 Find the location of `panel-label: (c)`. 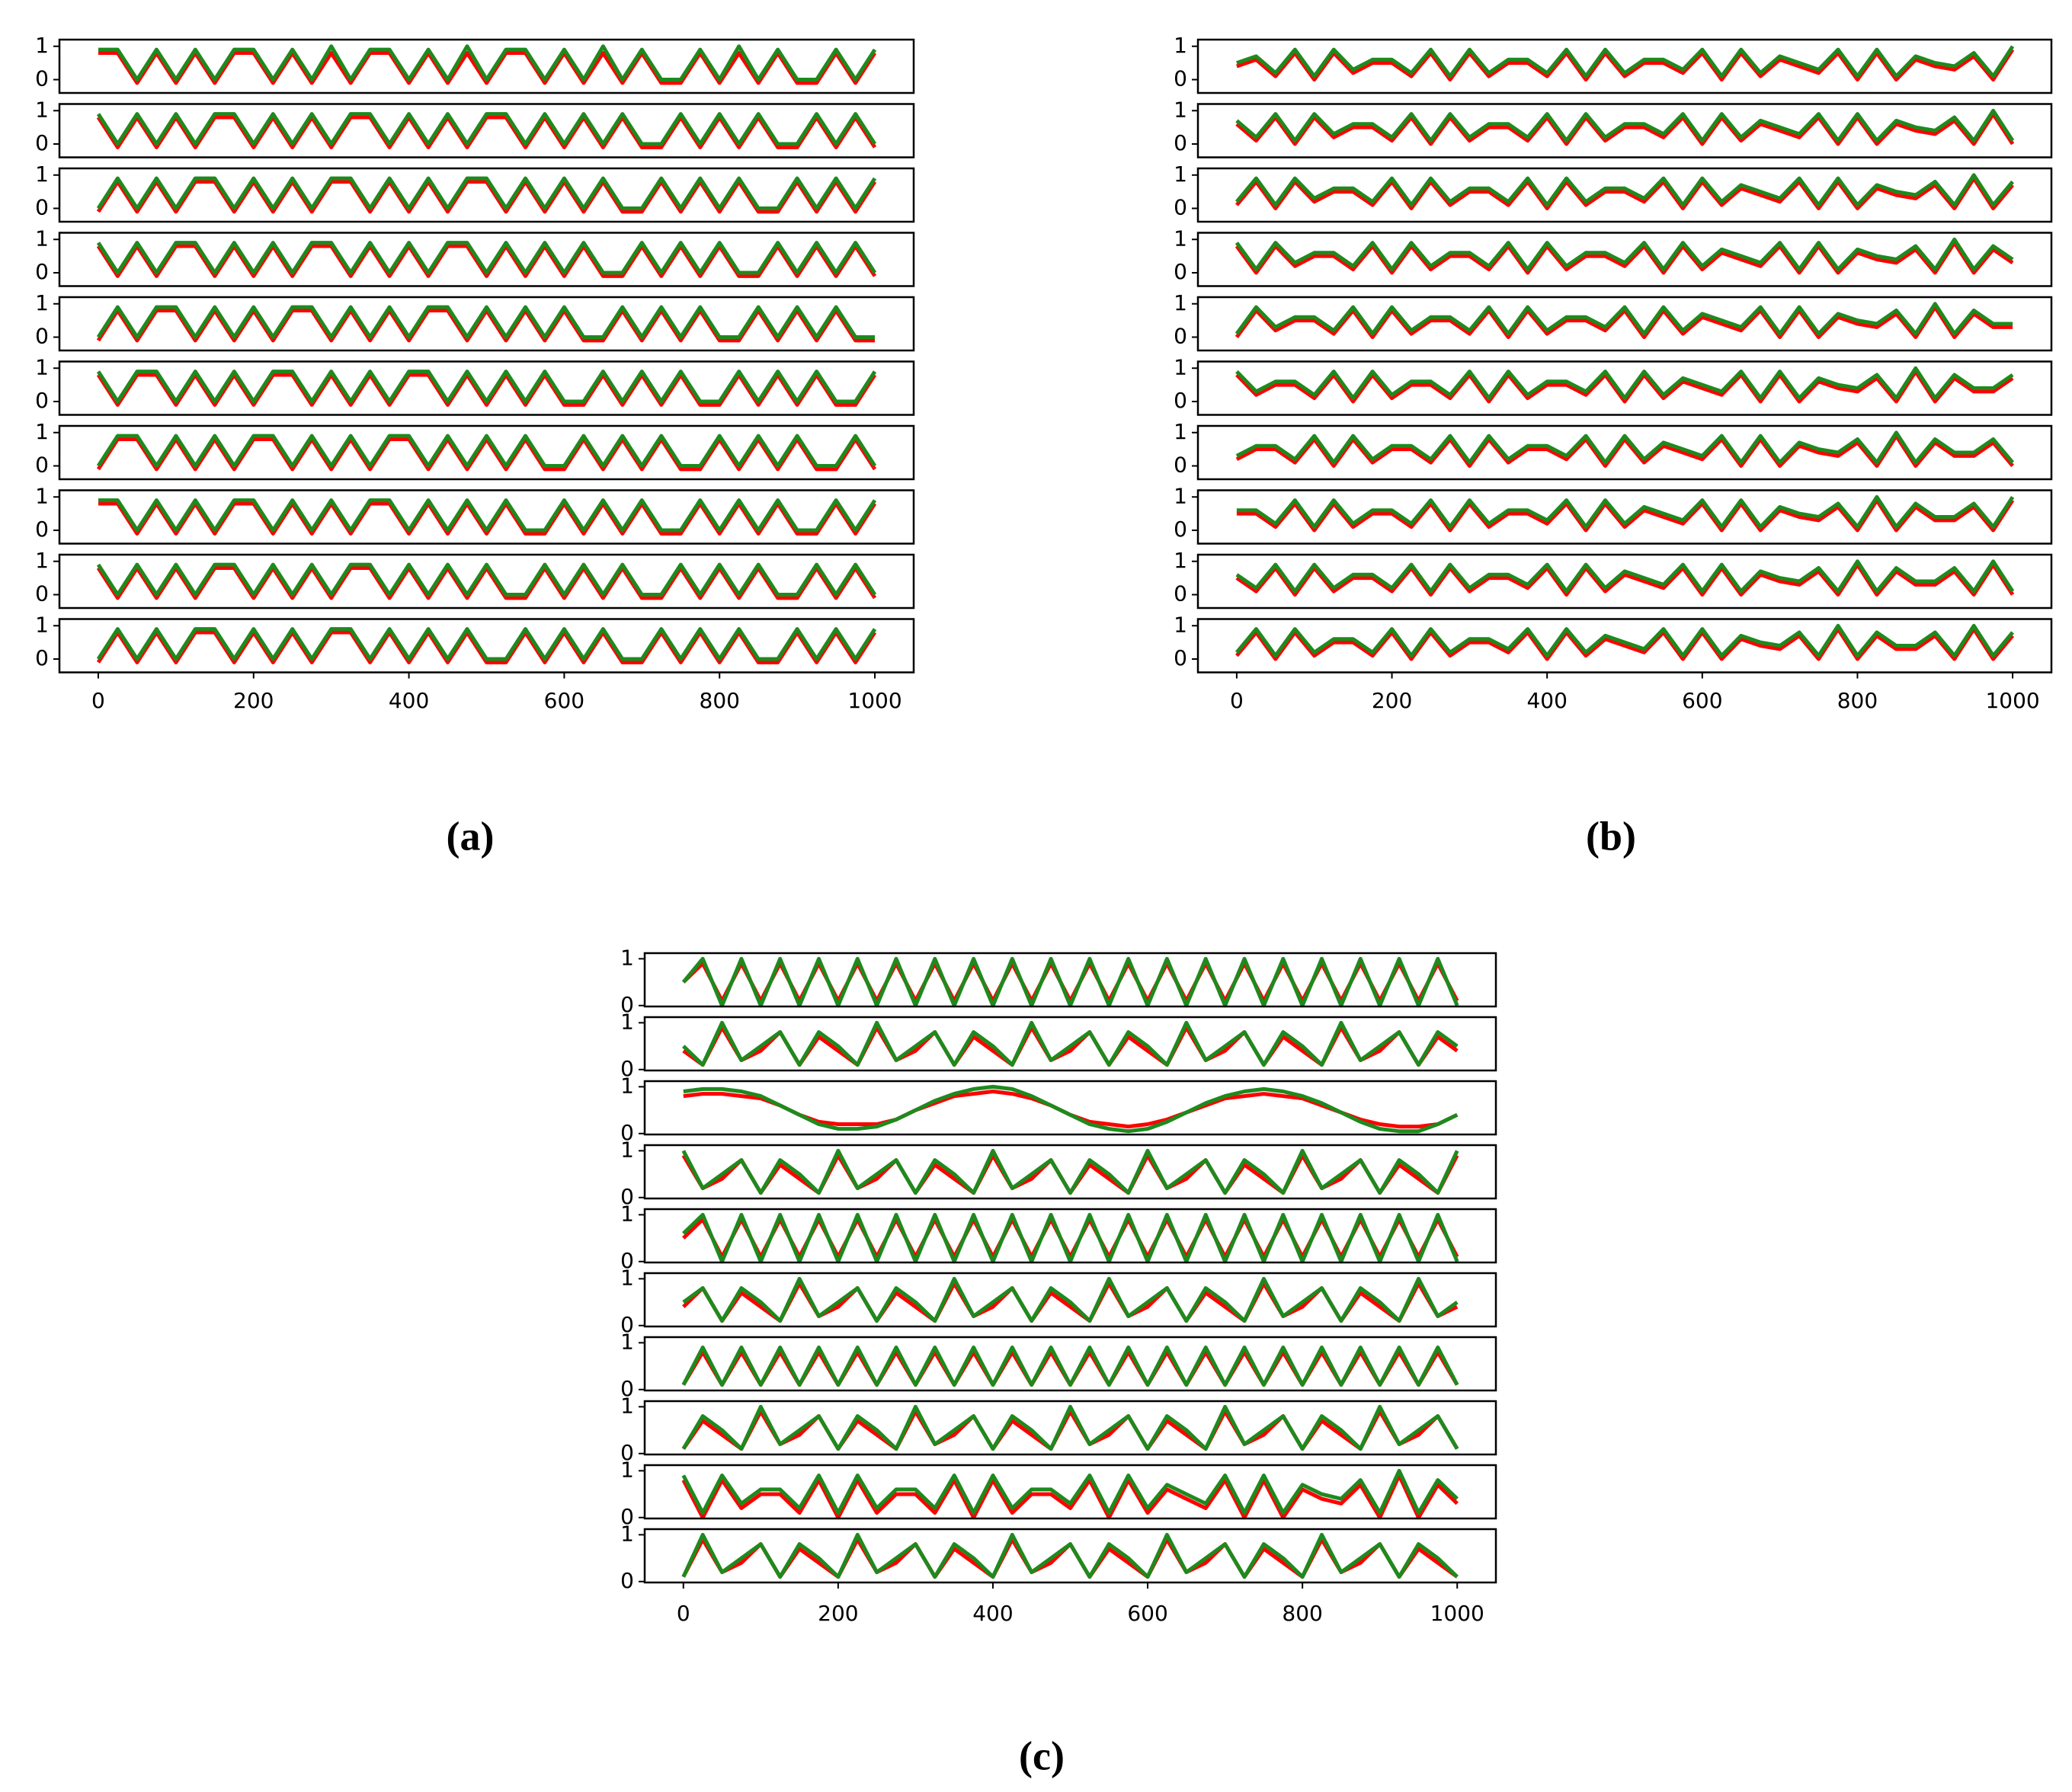

panel-label: (c) is located at coordinates (1042, 1755).